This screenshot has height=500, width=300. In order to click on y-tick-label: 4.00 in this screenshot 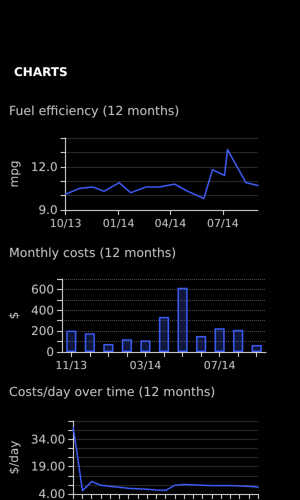, I will do `click(52, 493)`.